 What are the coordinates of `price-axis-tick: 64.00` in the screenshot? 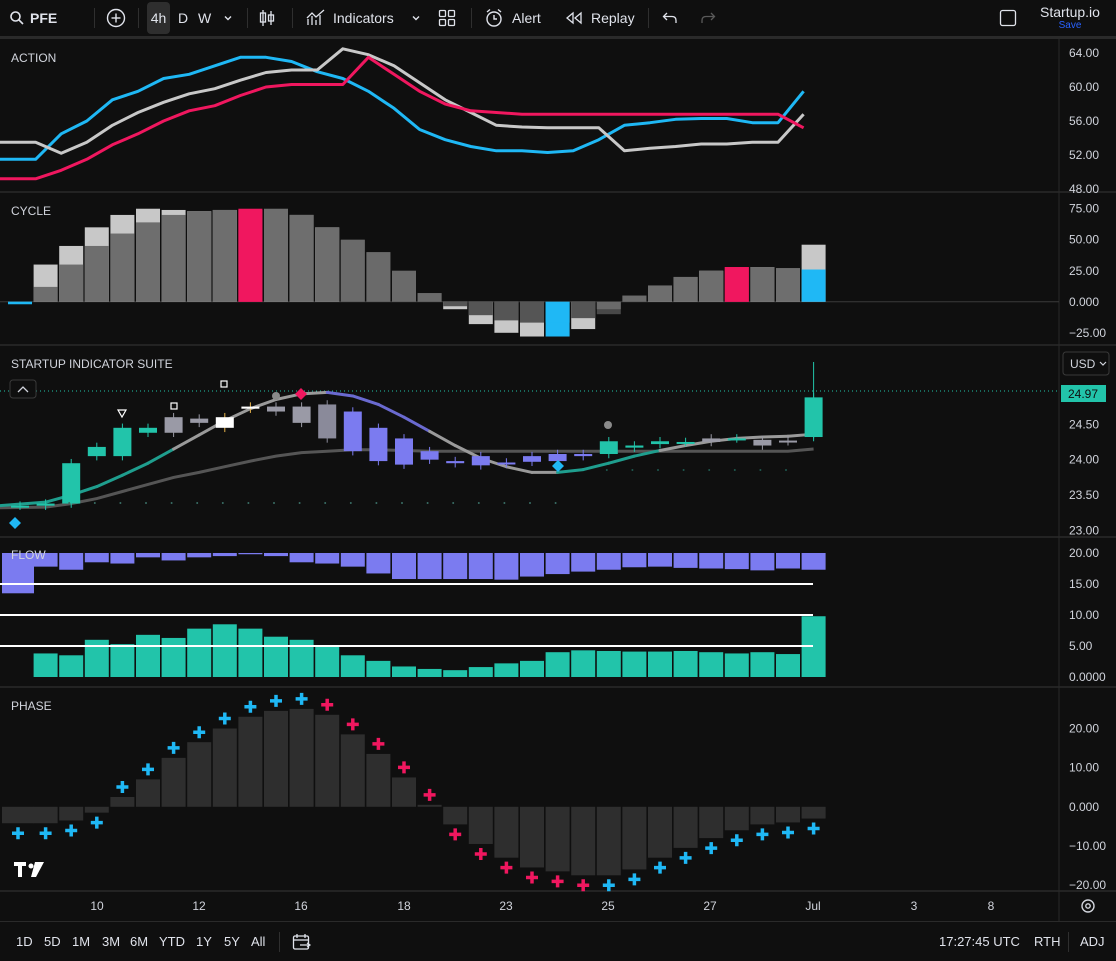 It's located at (1084, 53).